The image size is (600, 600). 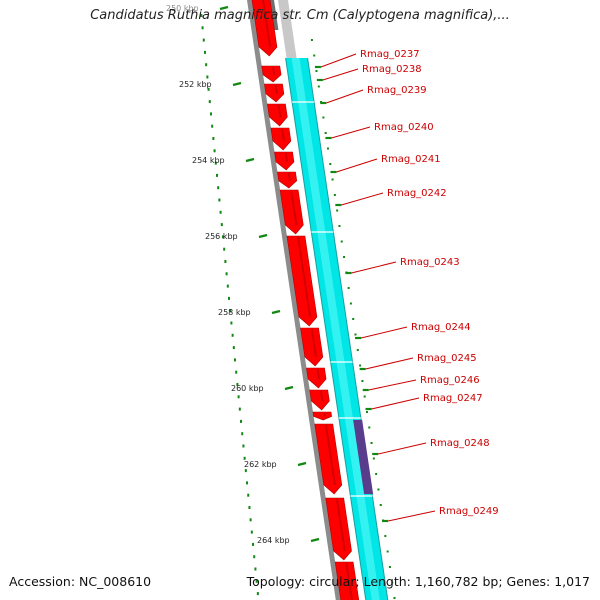 I want to click on gene-label: Rmag_0239, so click(x=397, y=90).